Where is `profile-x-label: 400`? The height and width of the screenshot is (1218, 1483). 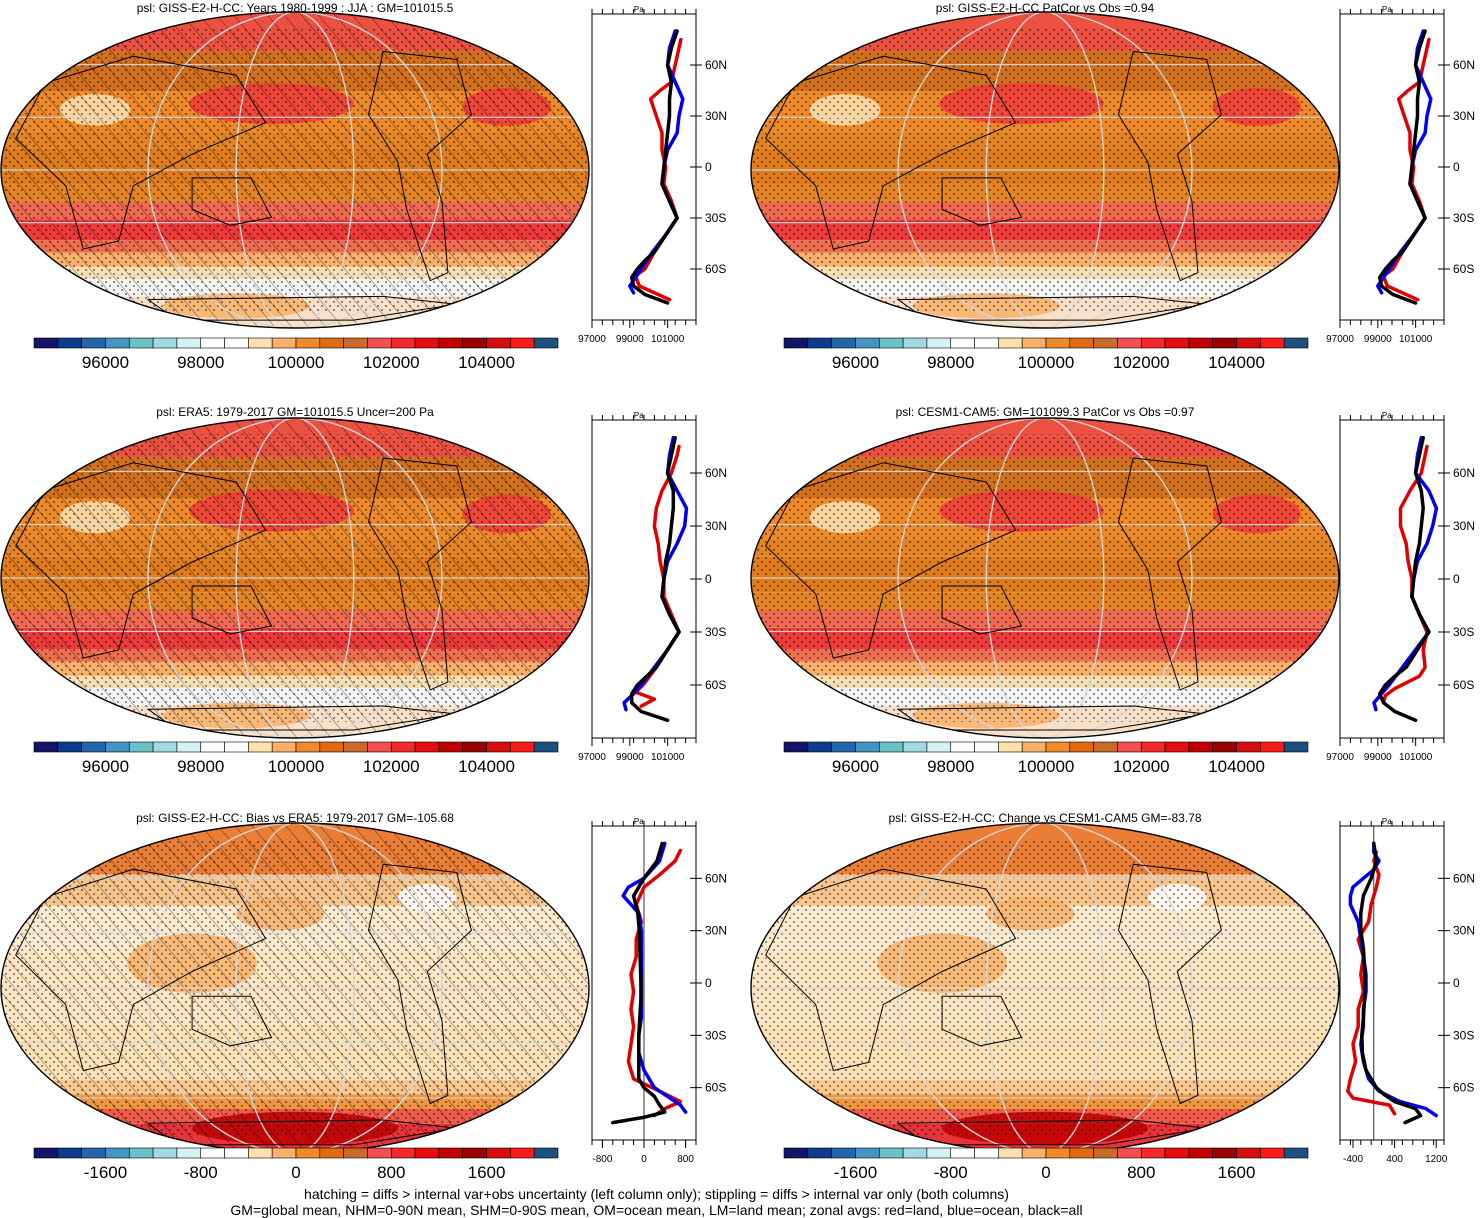 profile-x-label: 400 is located at coordinates (1394, 1159).